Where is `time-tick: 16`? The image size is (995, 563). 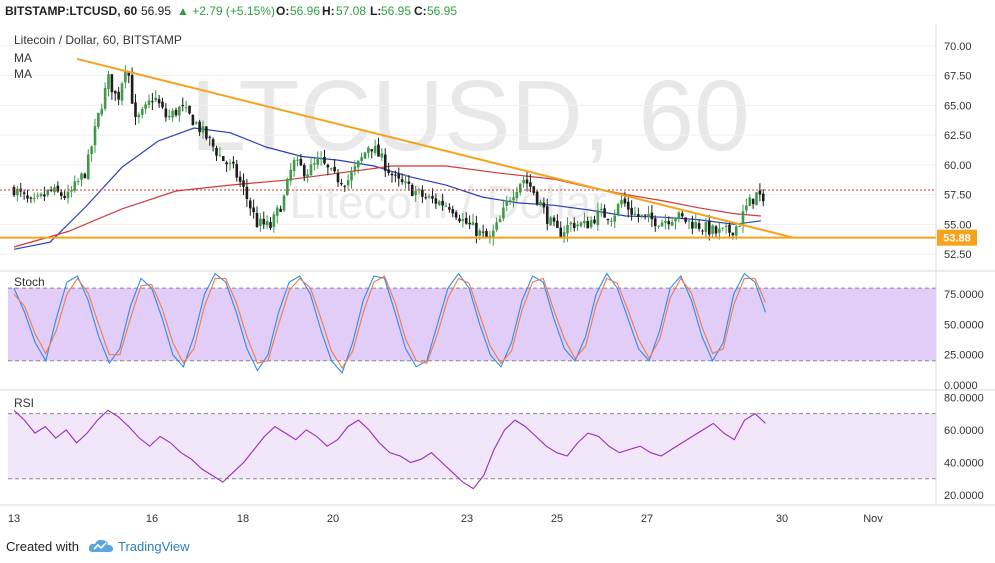
time-tick: 16 is located at coordinates (152, 519).